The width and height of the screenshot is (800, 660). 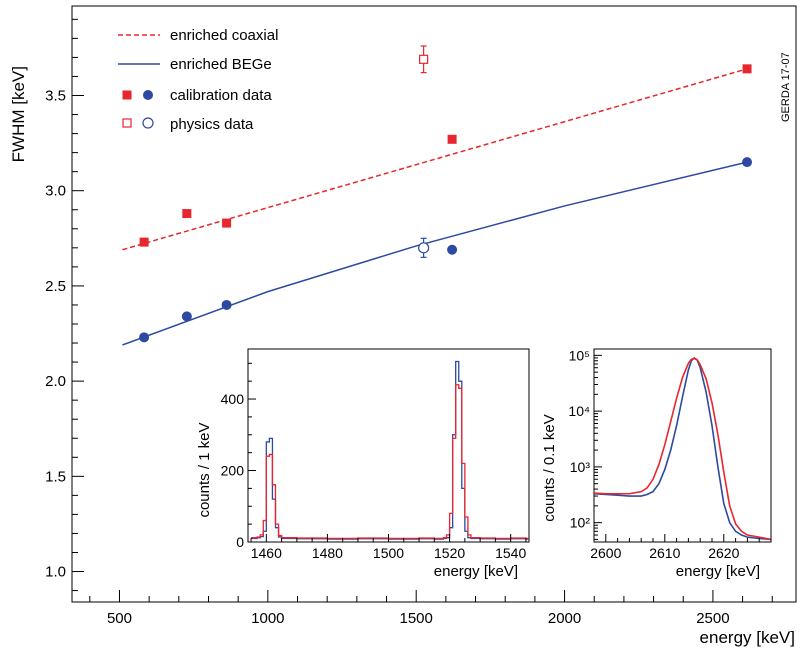 What do you see at coordinates (580, 523) in the screenshot?
I see `inset2-y-tick-label: 10²` at bounding box center [580, 523].